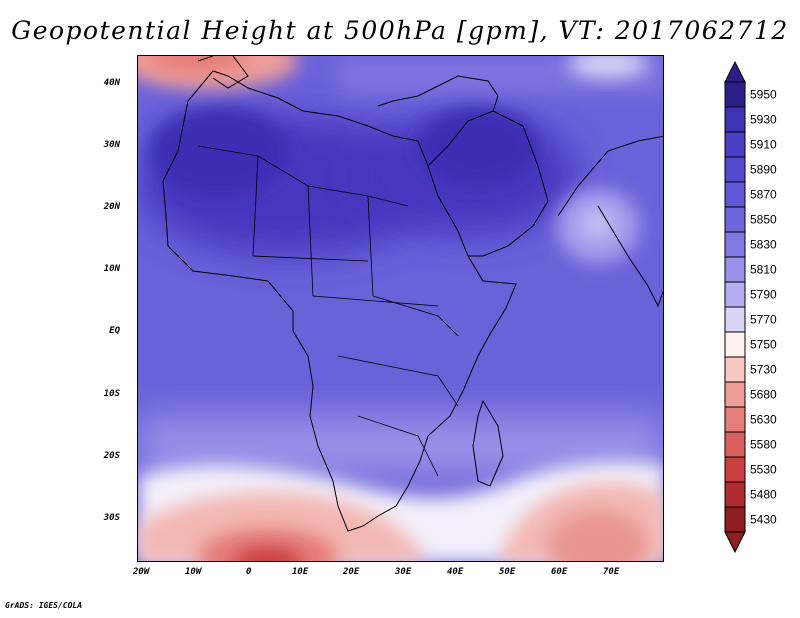 The height and width of the screenshot is (618, 800). Describe the element at coordinates (611, 572) in the screenshot. I see `lon-label-70e: 70E` at that location.